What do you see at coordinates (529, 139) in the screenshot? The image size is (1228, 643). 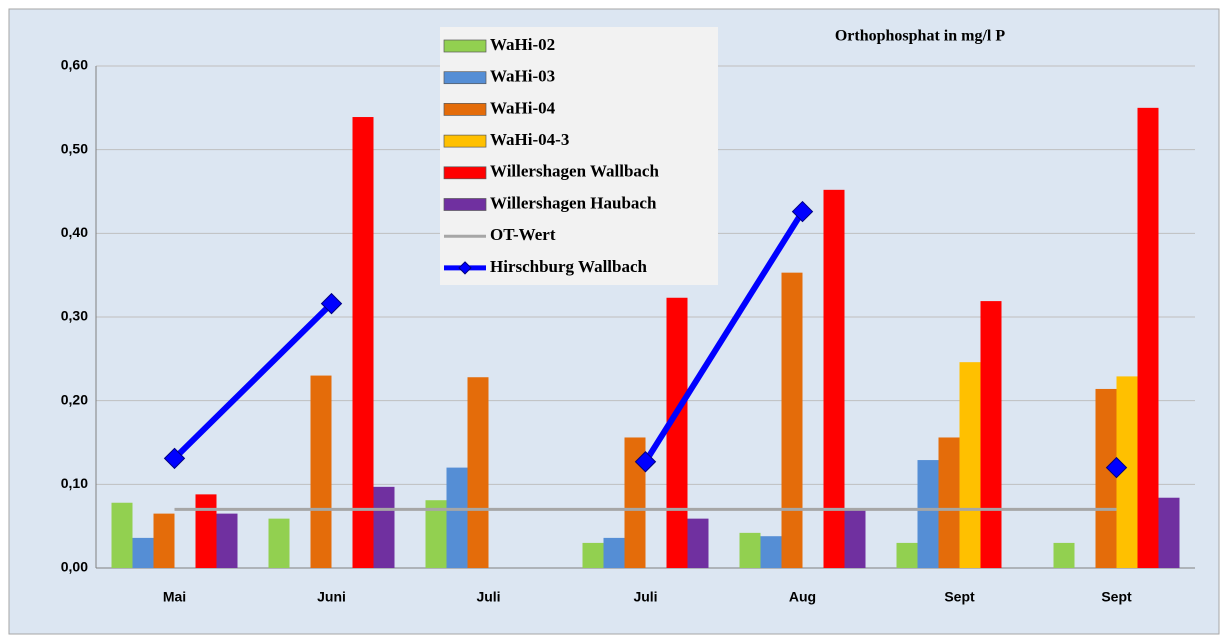 I see `legend-label: WaHi-04-3` at bounding box center [529, 139].